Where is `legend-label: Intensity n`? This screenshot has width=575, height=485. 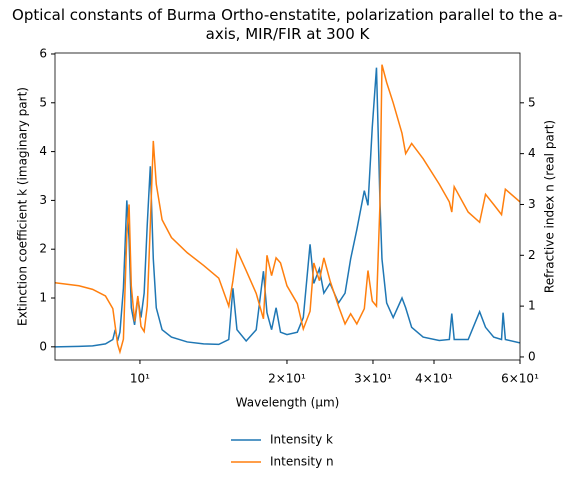
legend-label: Intensity n is located at coordinates (302, 462).